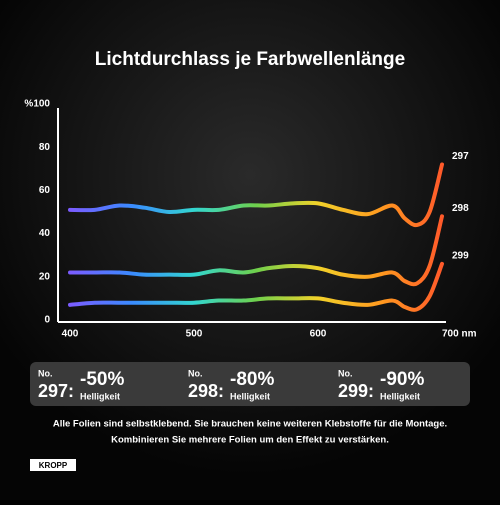  What do you see at coordinates (252, 379) in the screenshot?
I see `panel-value: -80%` at bounding box center [252, 379].